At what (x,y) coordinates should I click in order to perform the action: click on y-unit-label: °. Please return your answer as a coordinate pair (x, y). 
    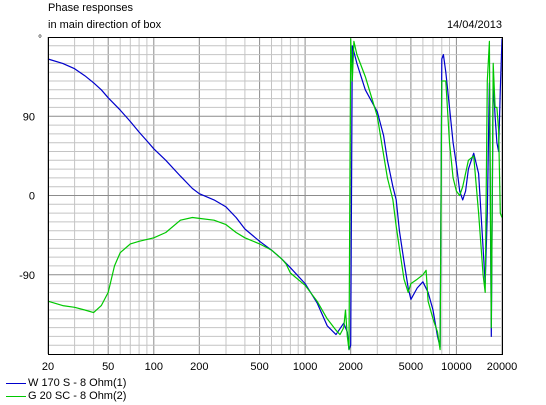
    Looking at the image, I should click on (40, 39).